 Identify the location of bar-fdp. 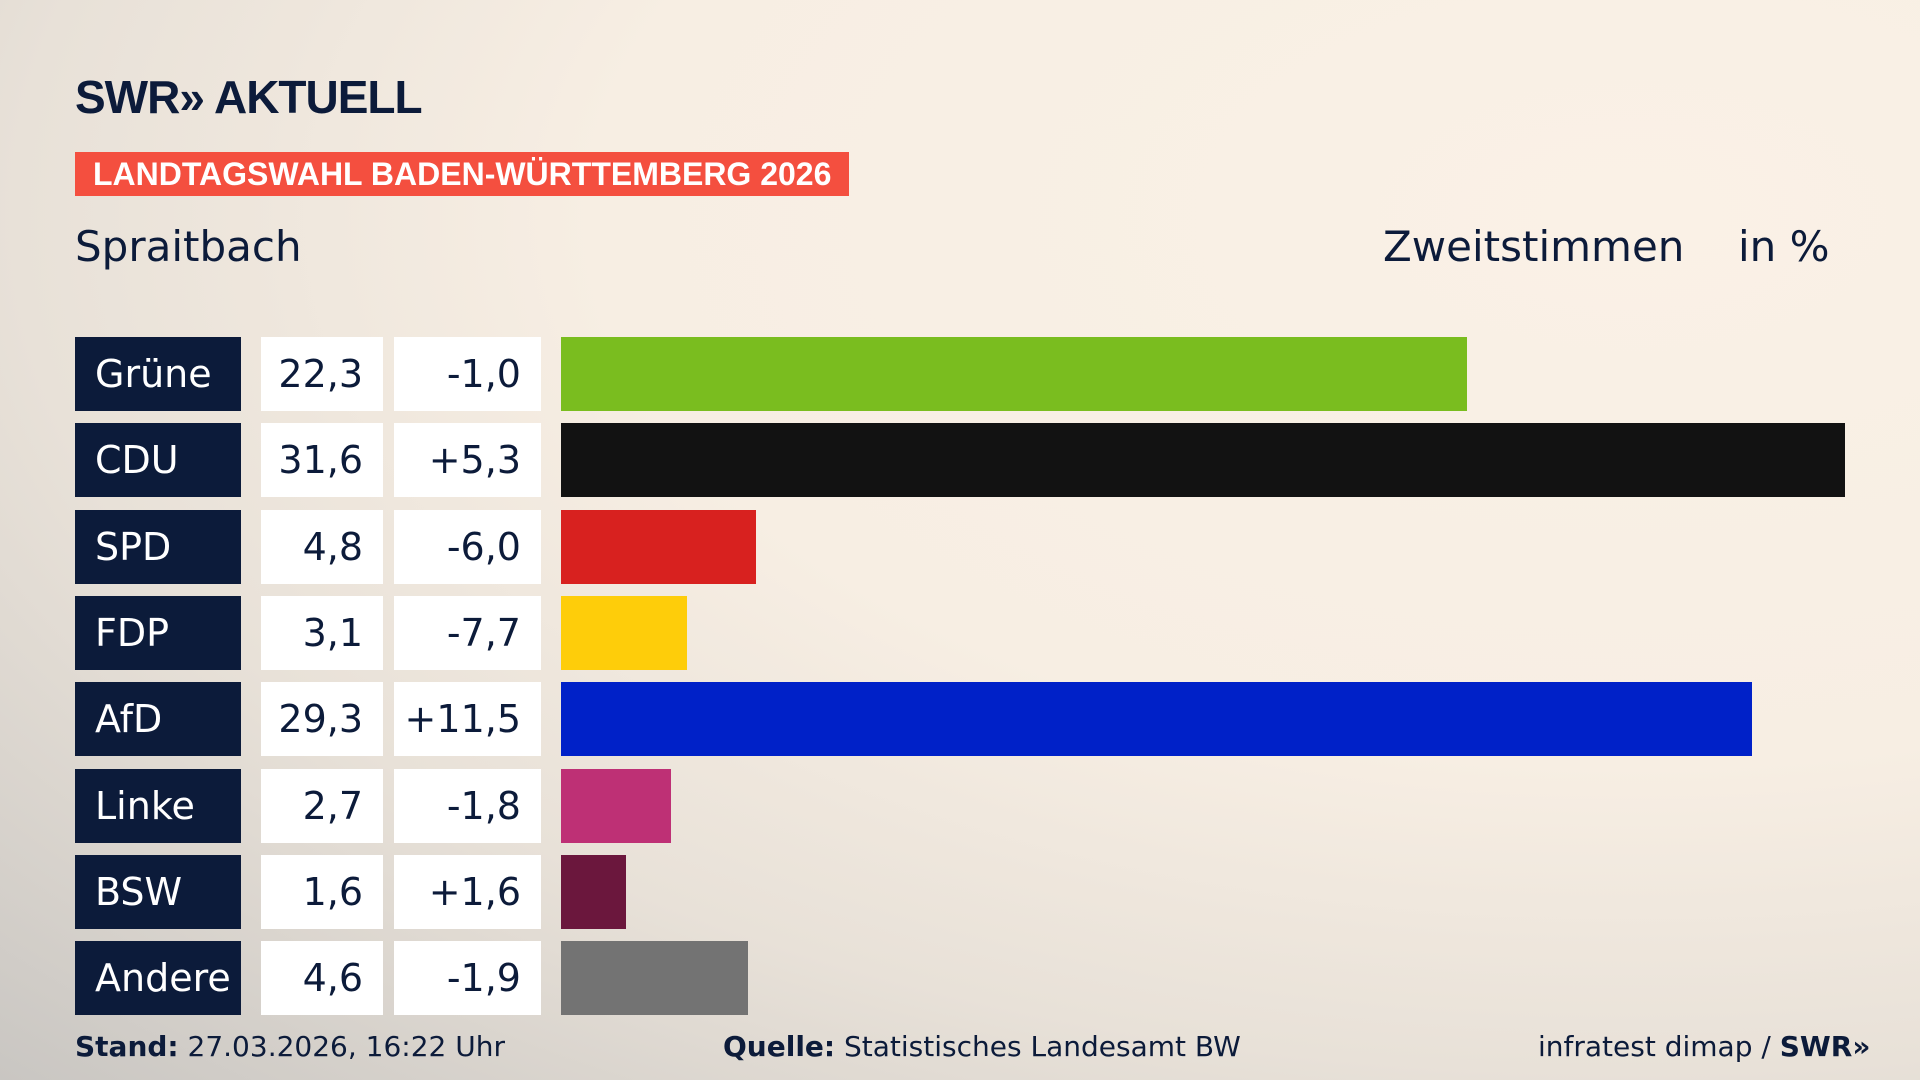
(624, 632).